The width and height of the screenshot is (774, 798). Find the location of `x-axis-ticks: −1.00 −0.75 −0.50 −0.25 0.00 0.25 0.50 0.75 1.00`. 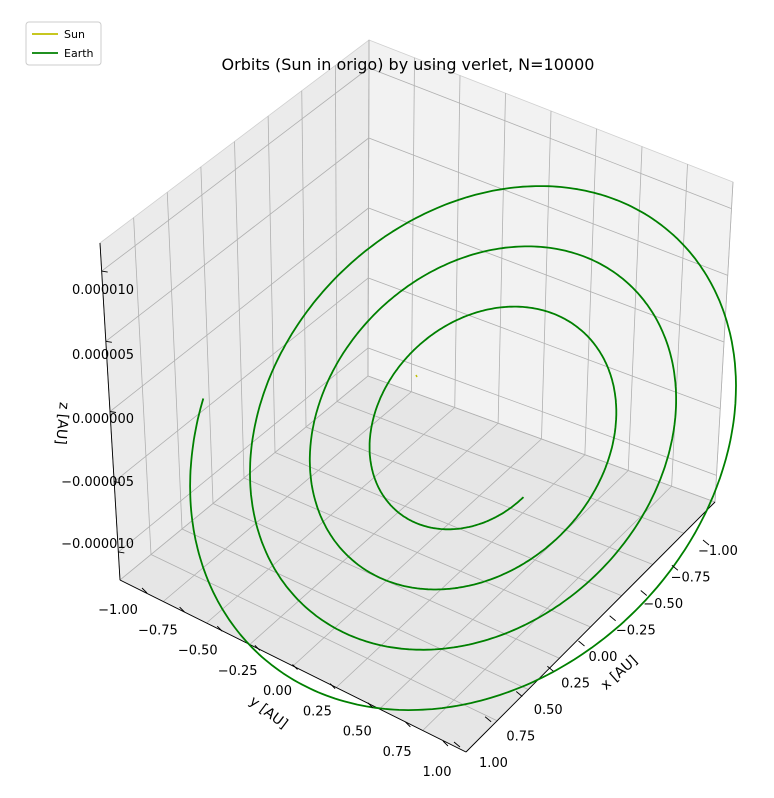

x-axis-ticks: −1.00 −0.75 −0.50 −0.25 0.00 0.25 0.50 0.75 1.00 is located at coordinates (595, 655).